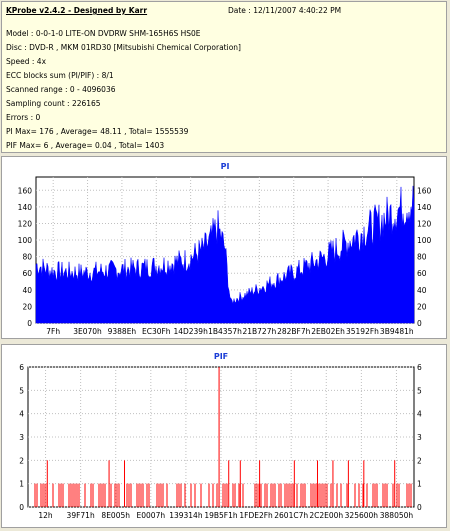 The width and height of the screenshot is (450, 531). I want to click on x-tick-10: 388050h, so click(397, 515).